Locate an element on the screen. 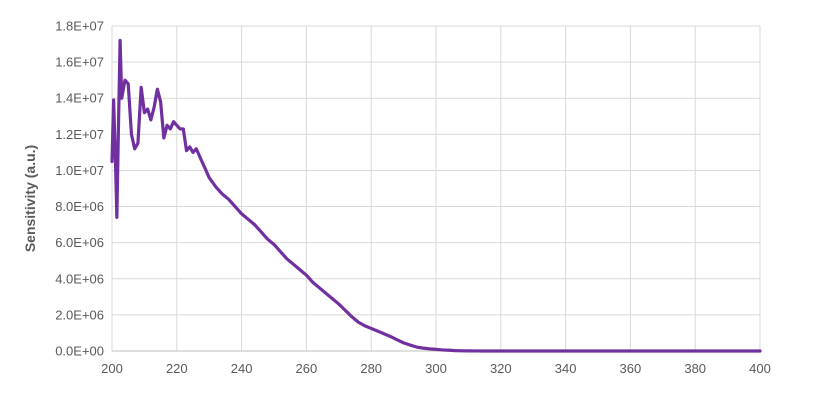  y-tick-label: 6.0E+06 is located at coordinates (79, 242).